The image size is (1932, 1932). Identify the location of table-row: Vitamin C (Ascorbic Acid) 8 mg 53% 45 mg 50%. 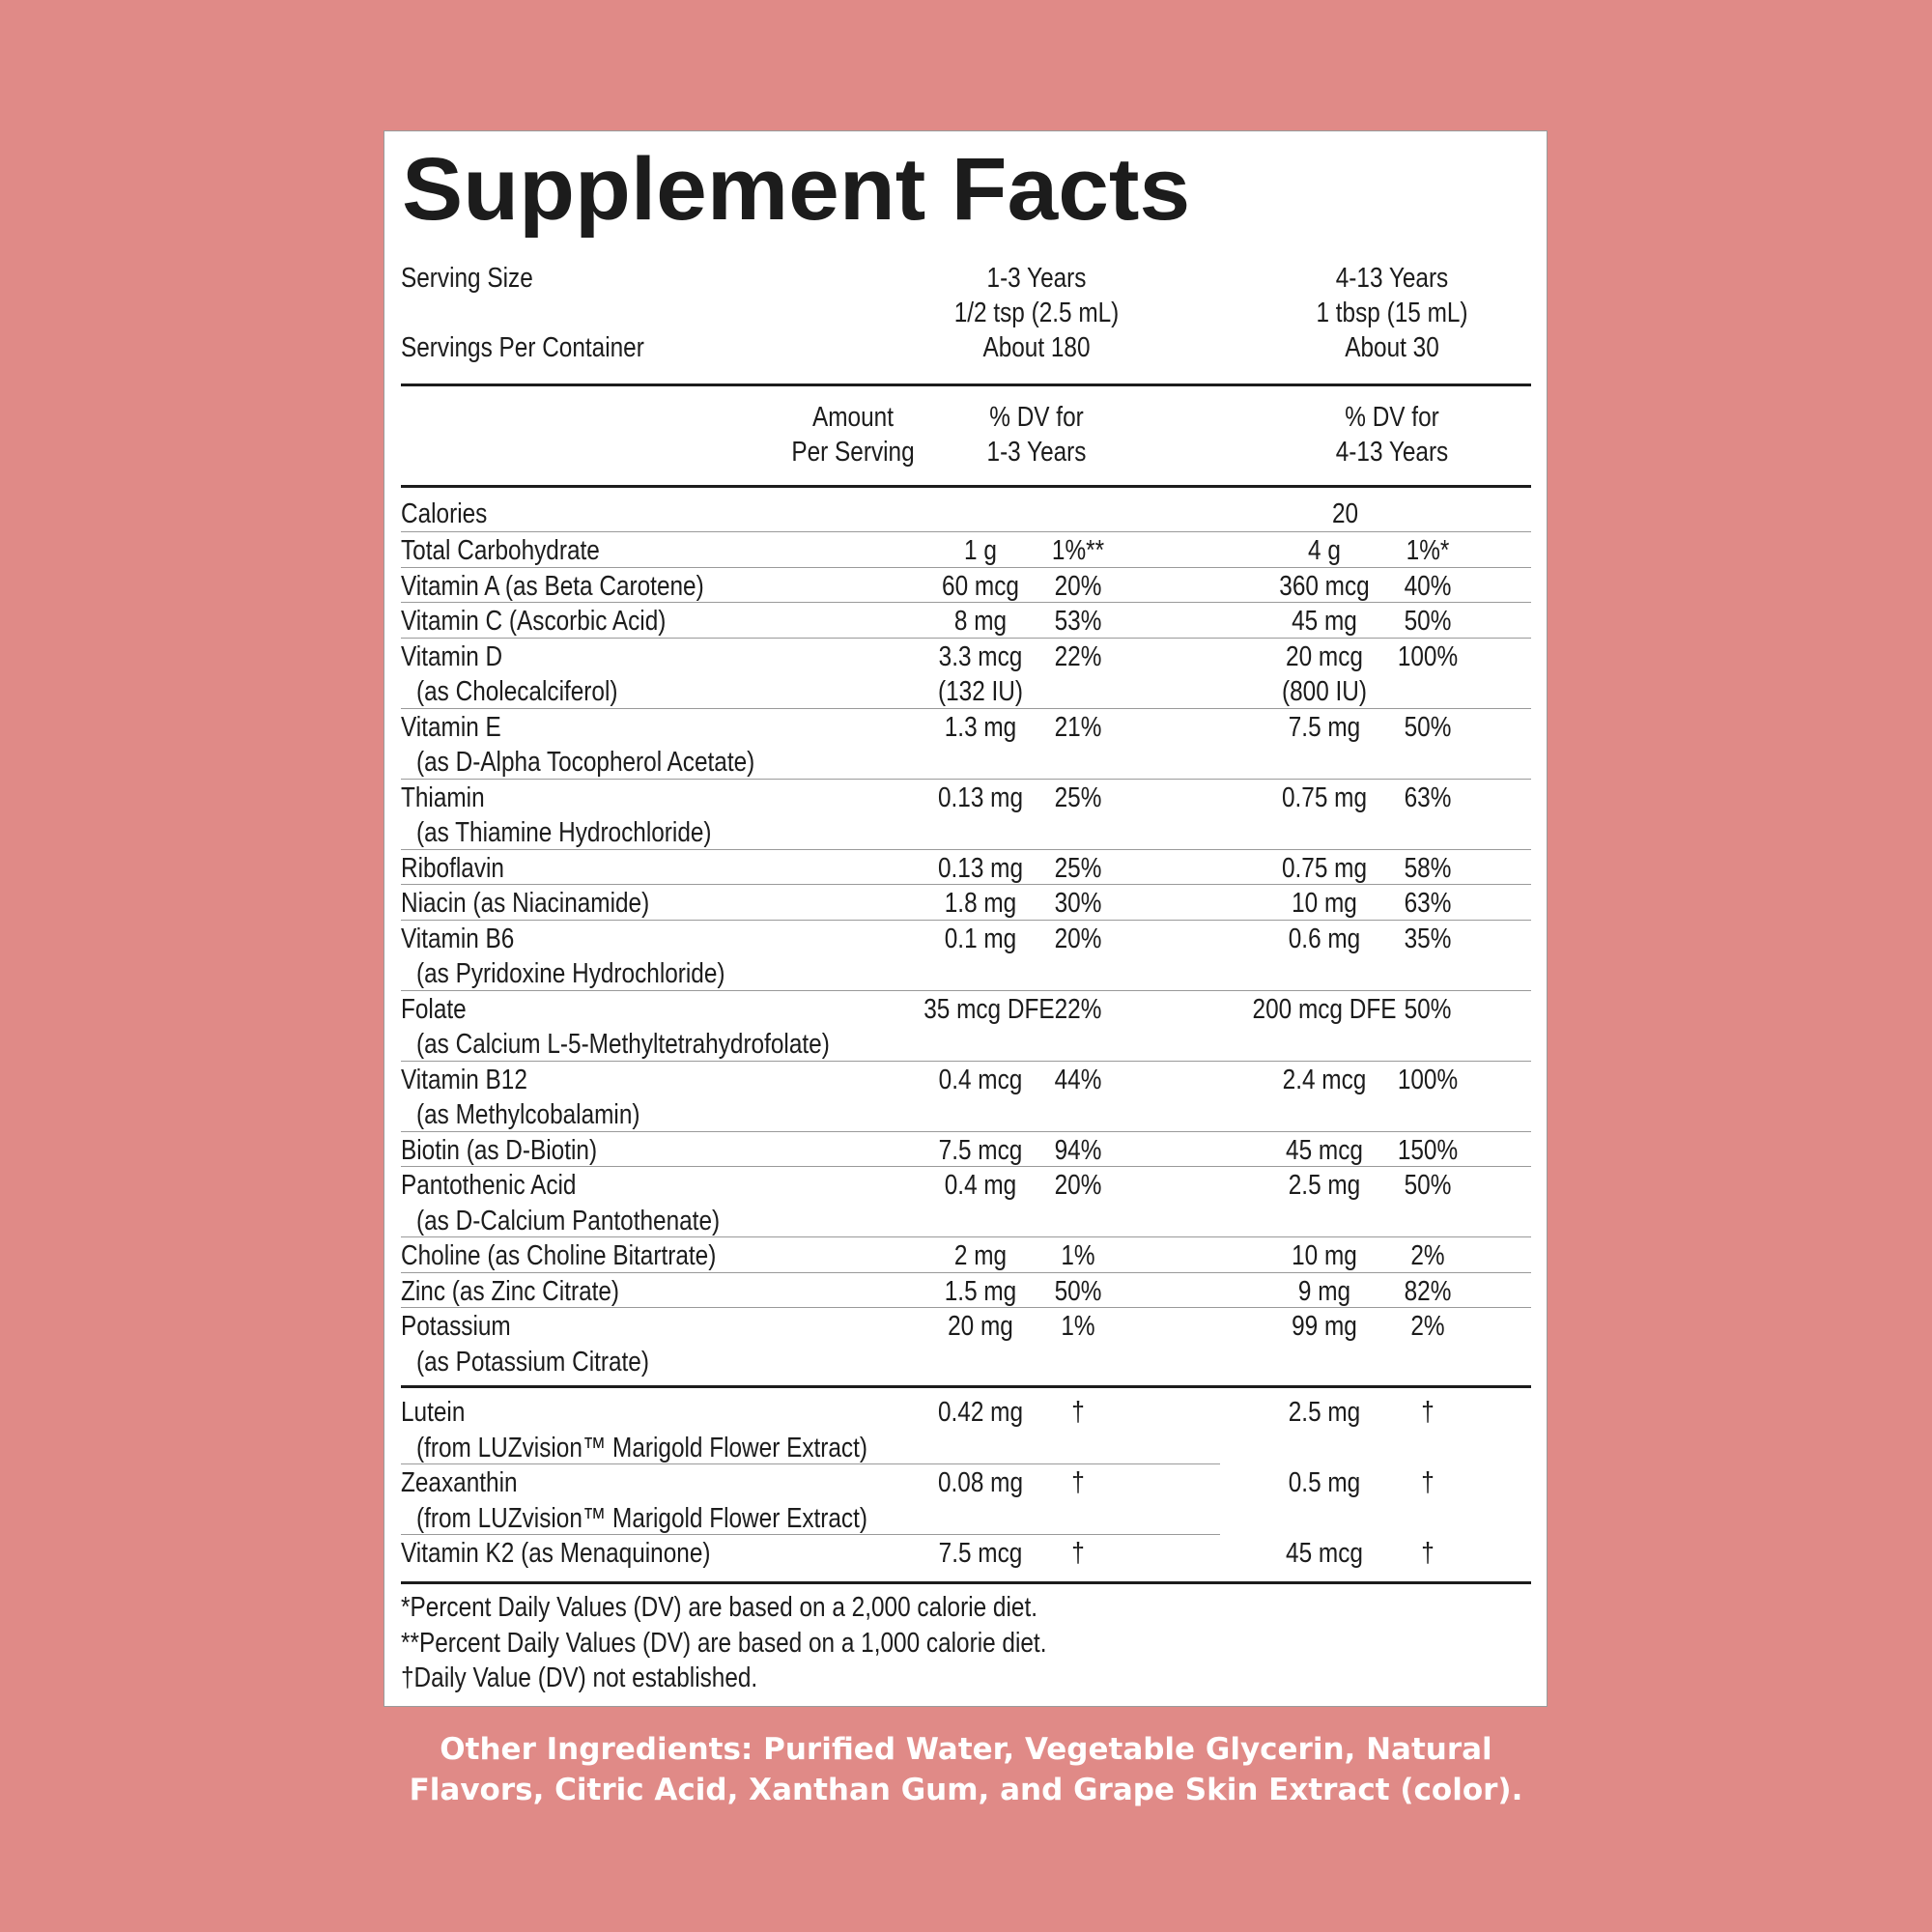
(966, 621).